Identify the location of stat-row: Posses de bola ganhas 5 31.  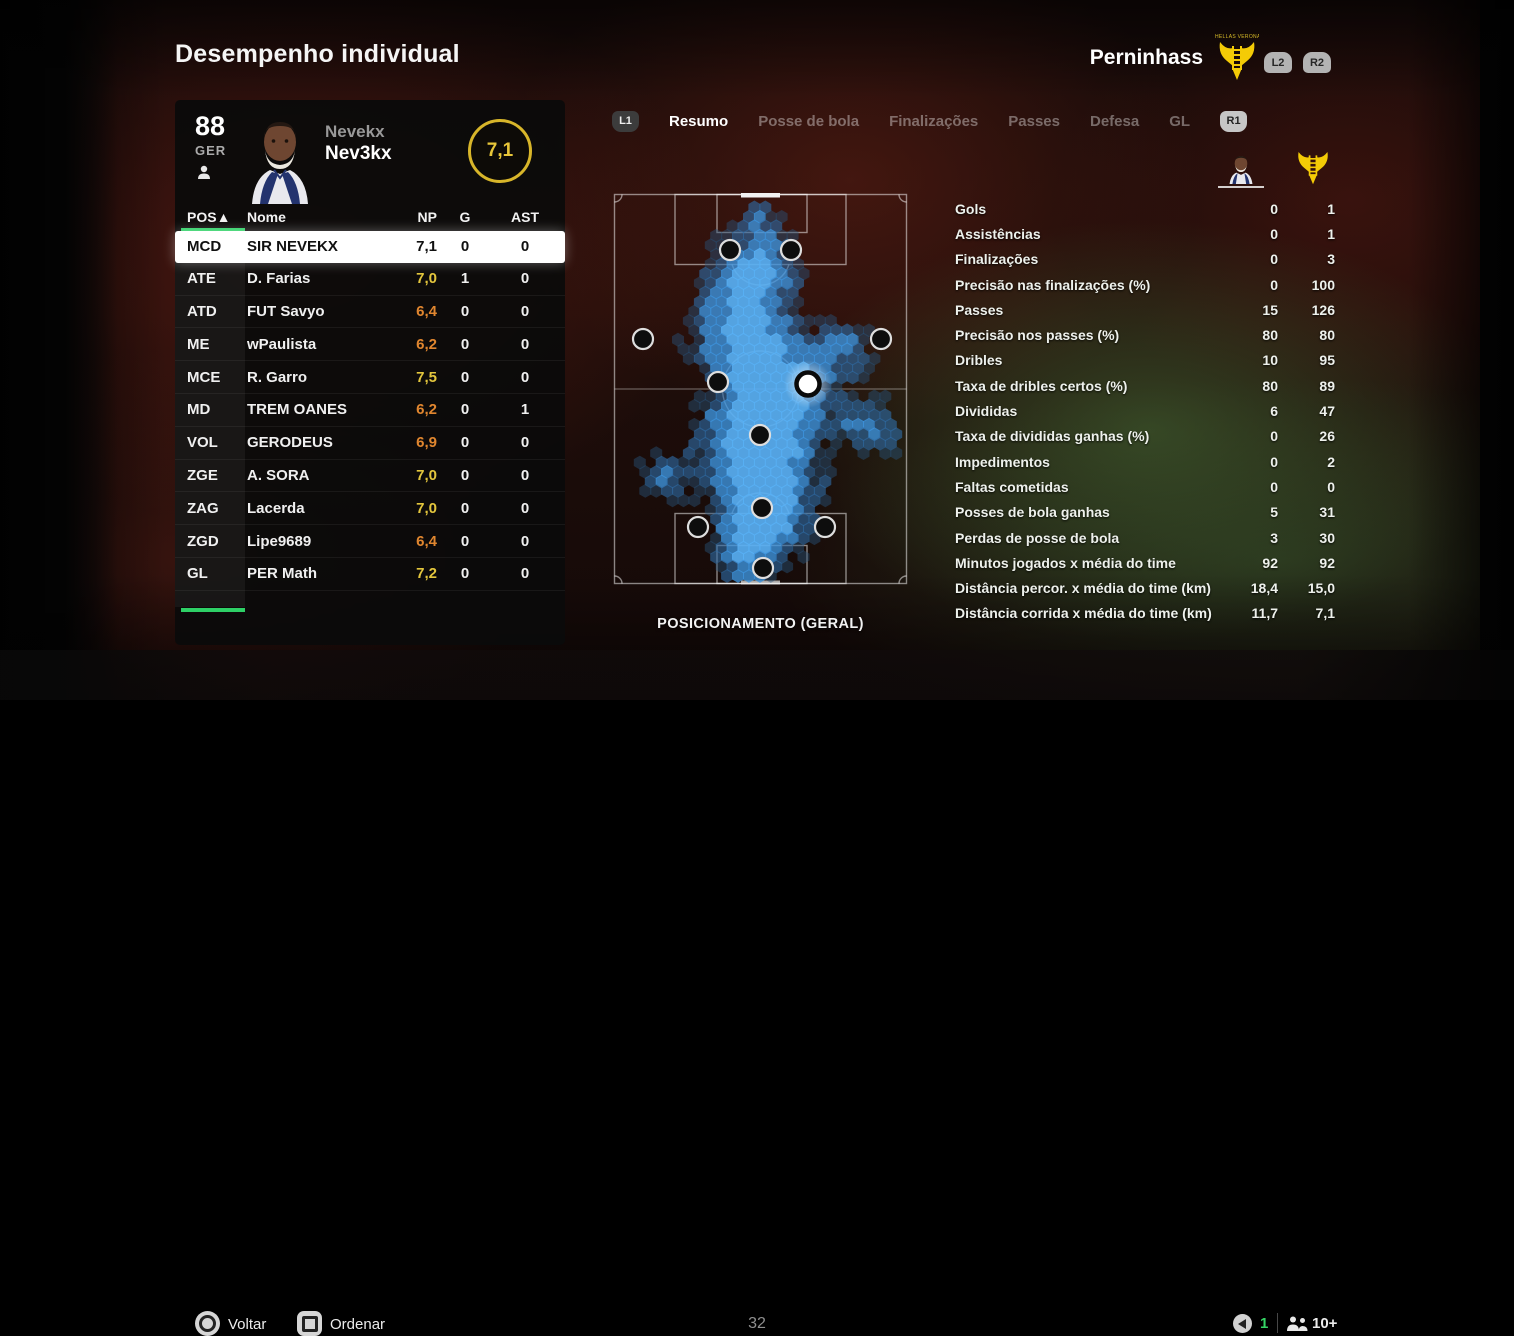
(1145, 512).